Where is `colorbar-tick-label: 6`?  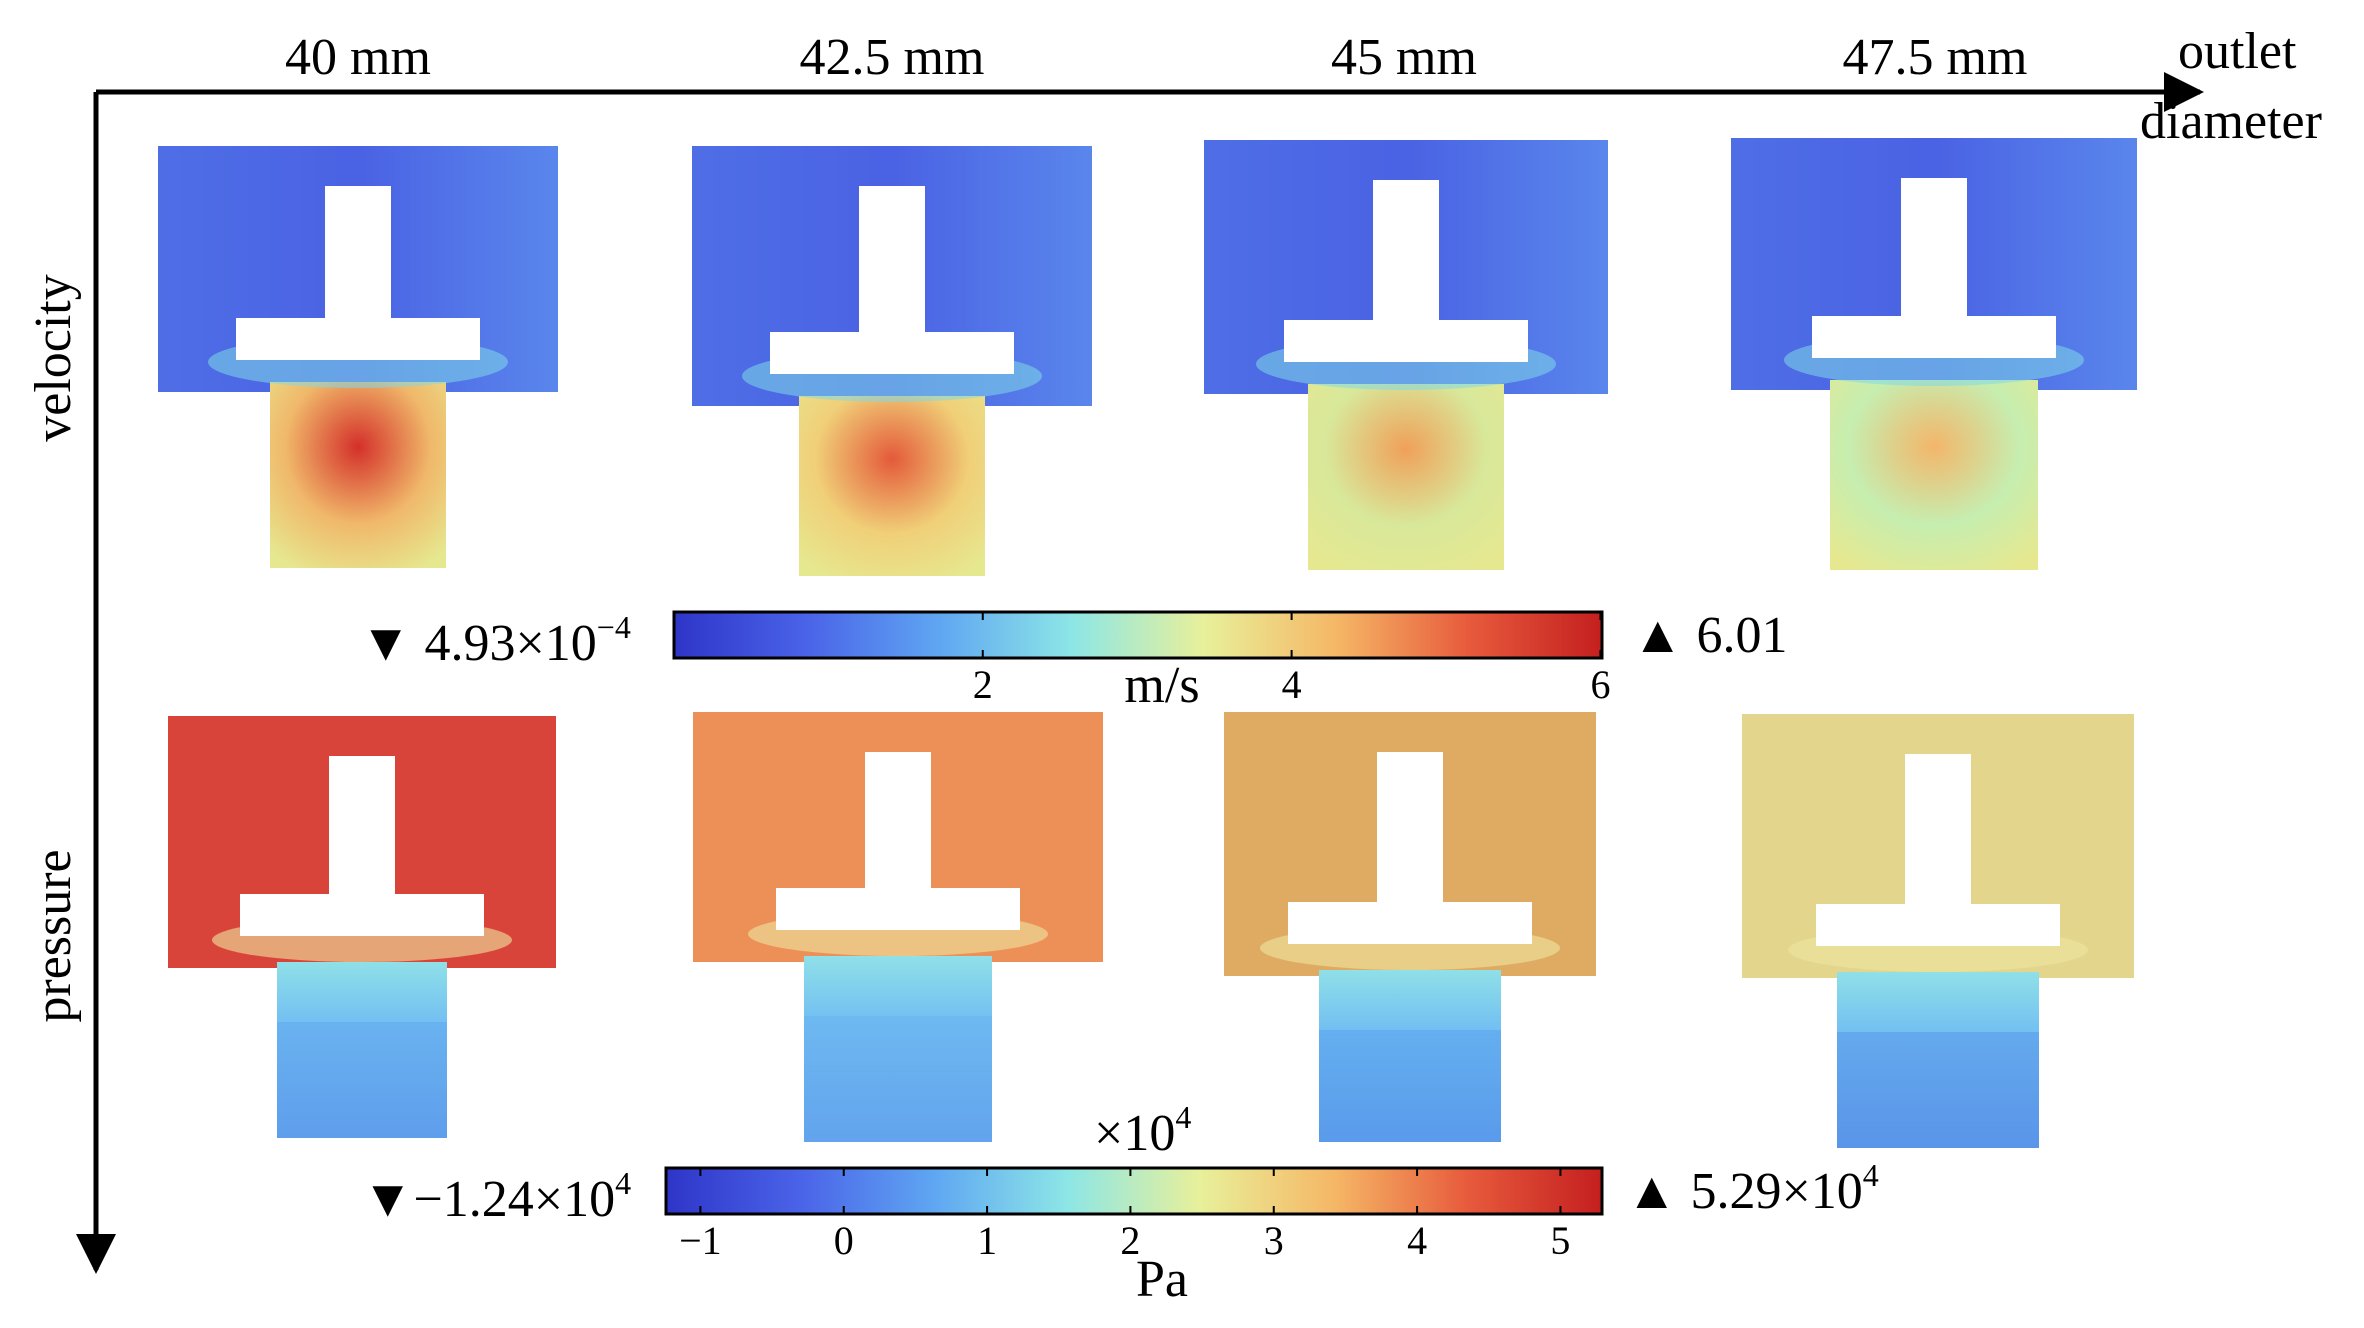 colorbar-tick-label: 6 is located at coordinates (1600, 684).